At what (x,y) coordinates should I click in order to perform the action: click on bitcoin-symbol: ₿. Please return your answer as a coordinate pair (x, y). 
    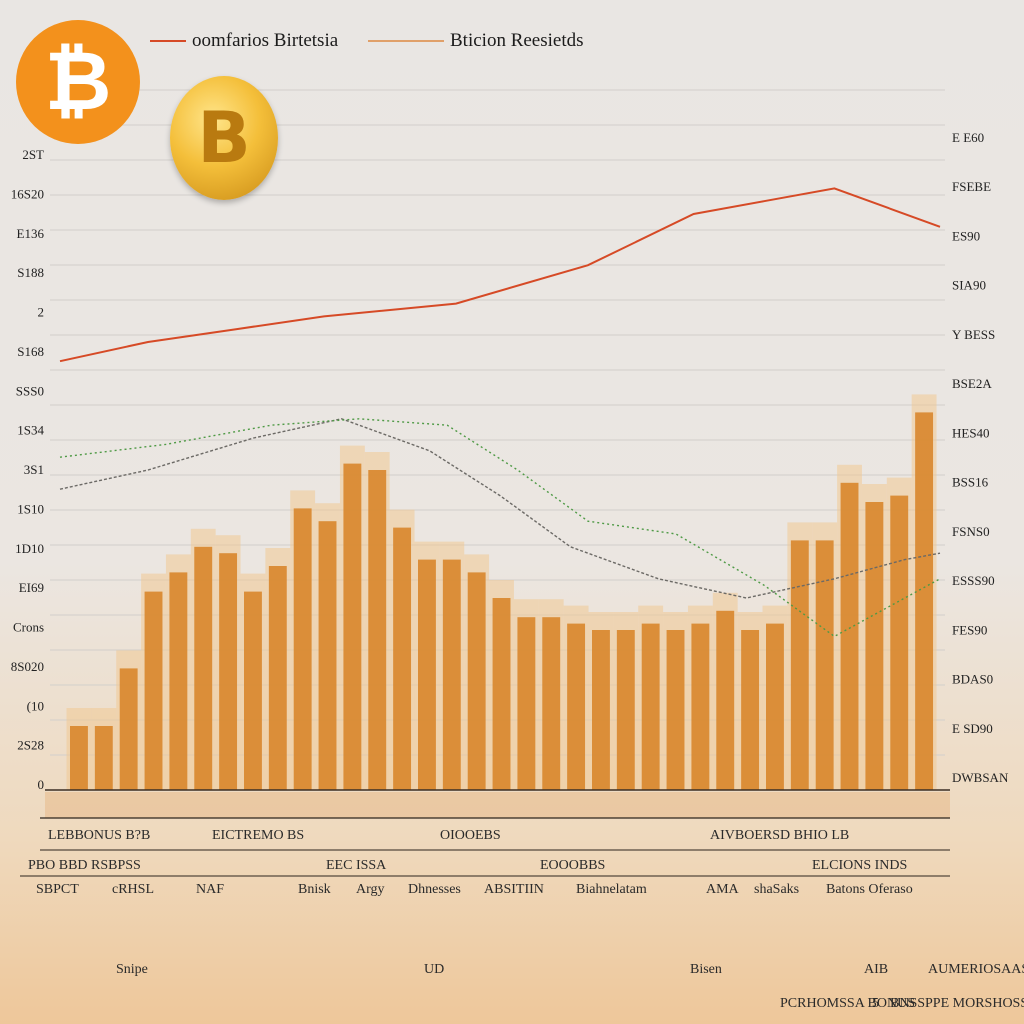
    Looking at the image, I should click on (78, 81).